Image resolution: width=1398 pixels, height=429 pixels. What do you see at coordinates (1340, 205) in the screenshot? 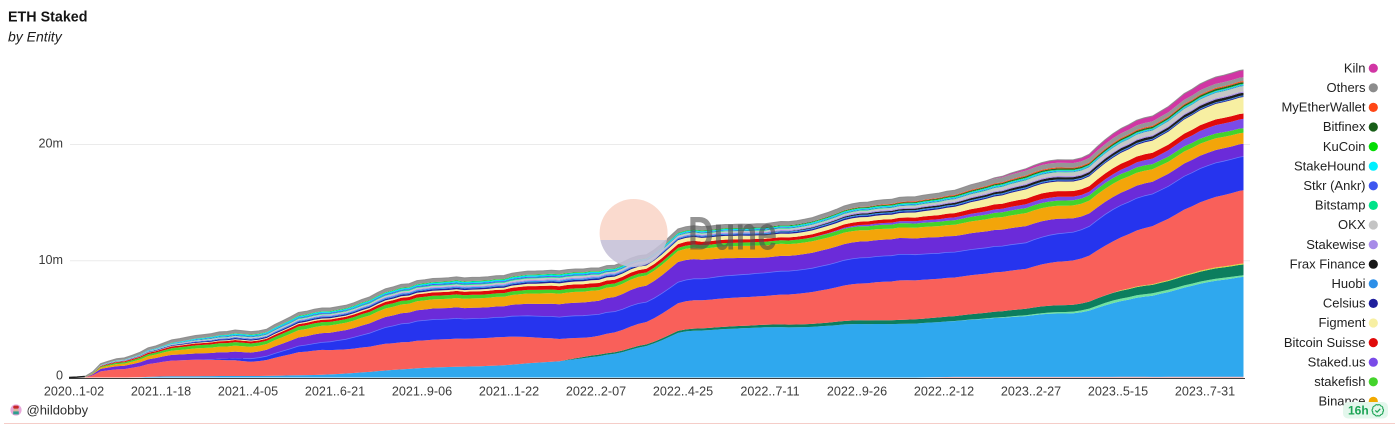
I see `svg-text: Bitstamp` at bounding box center [1340, 205].